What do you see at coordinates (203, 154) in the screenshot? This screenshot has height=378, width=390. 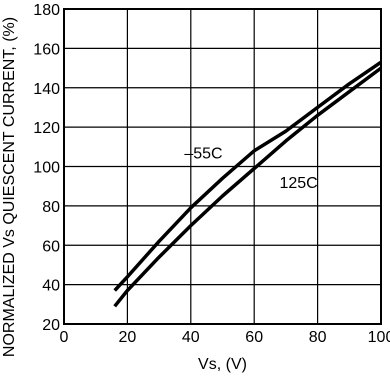 I see `series-annotation-0: –55C` at bounding box center [203, 154].